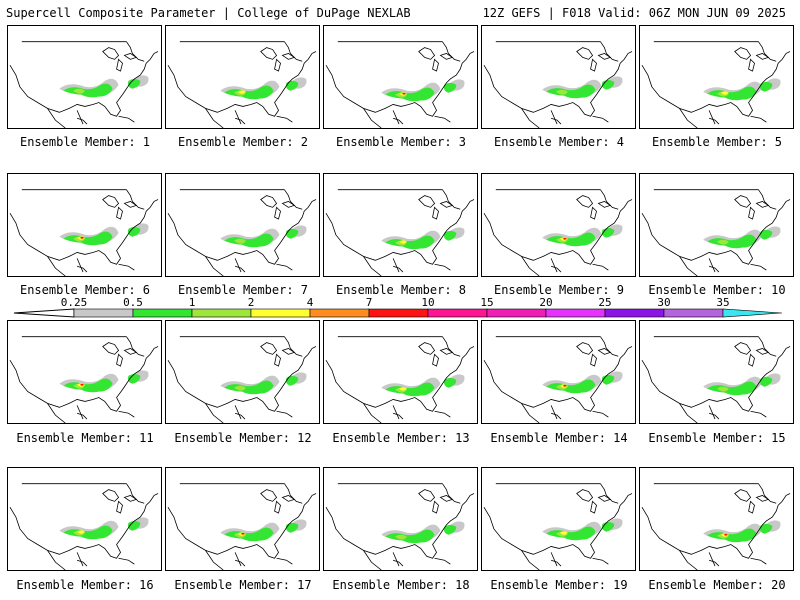 Image resolution: width=800 pixels, height=600 pixels. Describe the element at coordinates (516, 313) in the screenshot. I see `scale-segment` at that location.